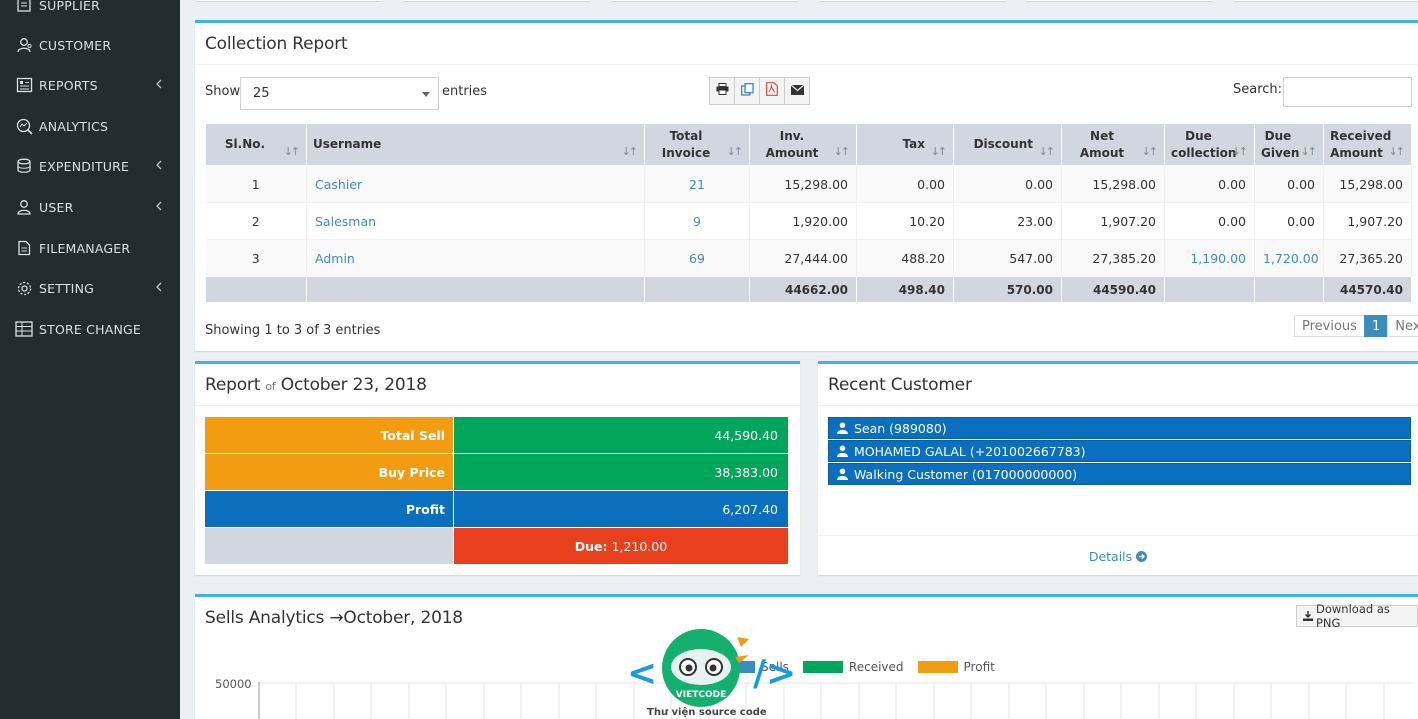 This screenshot has width=1418, height=719. I want to click on watermark-caption: Thư viện source code, so click(707, 712).